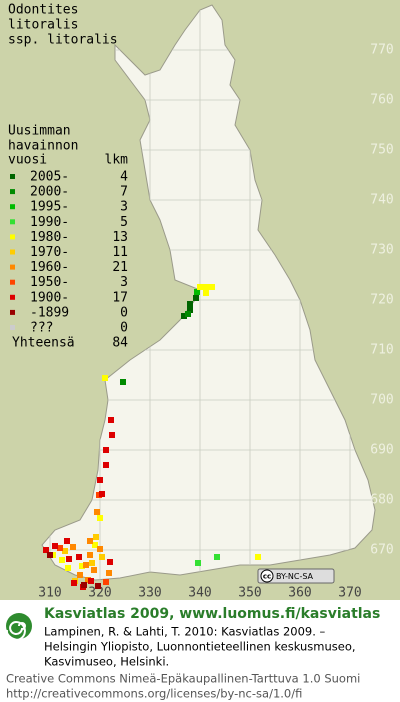 The height and width of the screenshot is (702, 400). I want to click on x-tick-label: 320, so click(99, 593).